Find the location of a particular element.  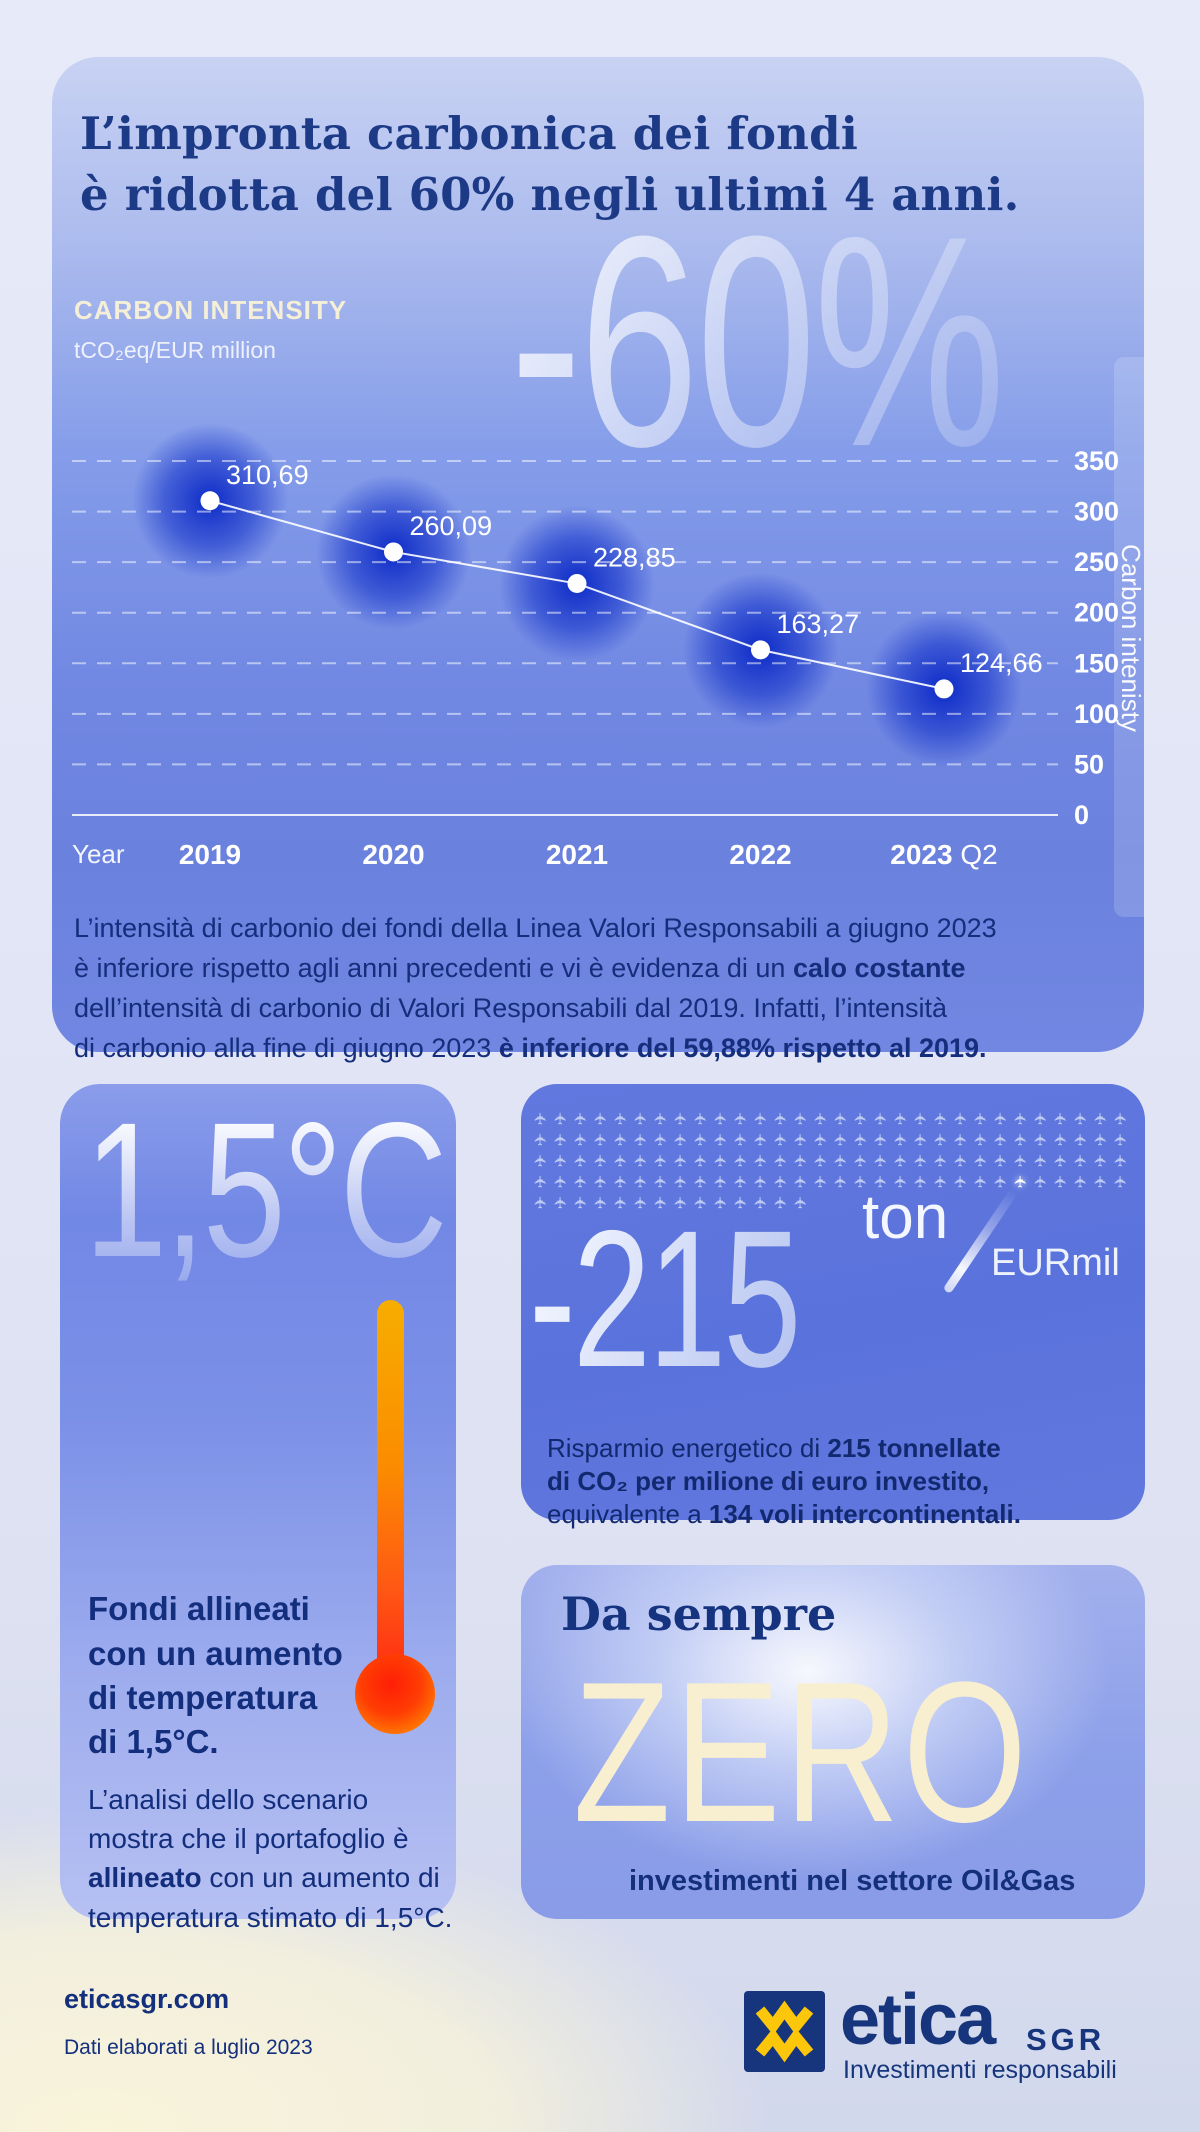

chart-title: CARBON INTENSITY is located at coordinates (211, 310).